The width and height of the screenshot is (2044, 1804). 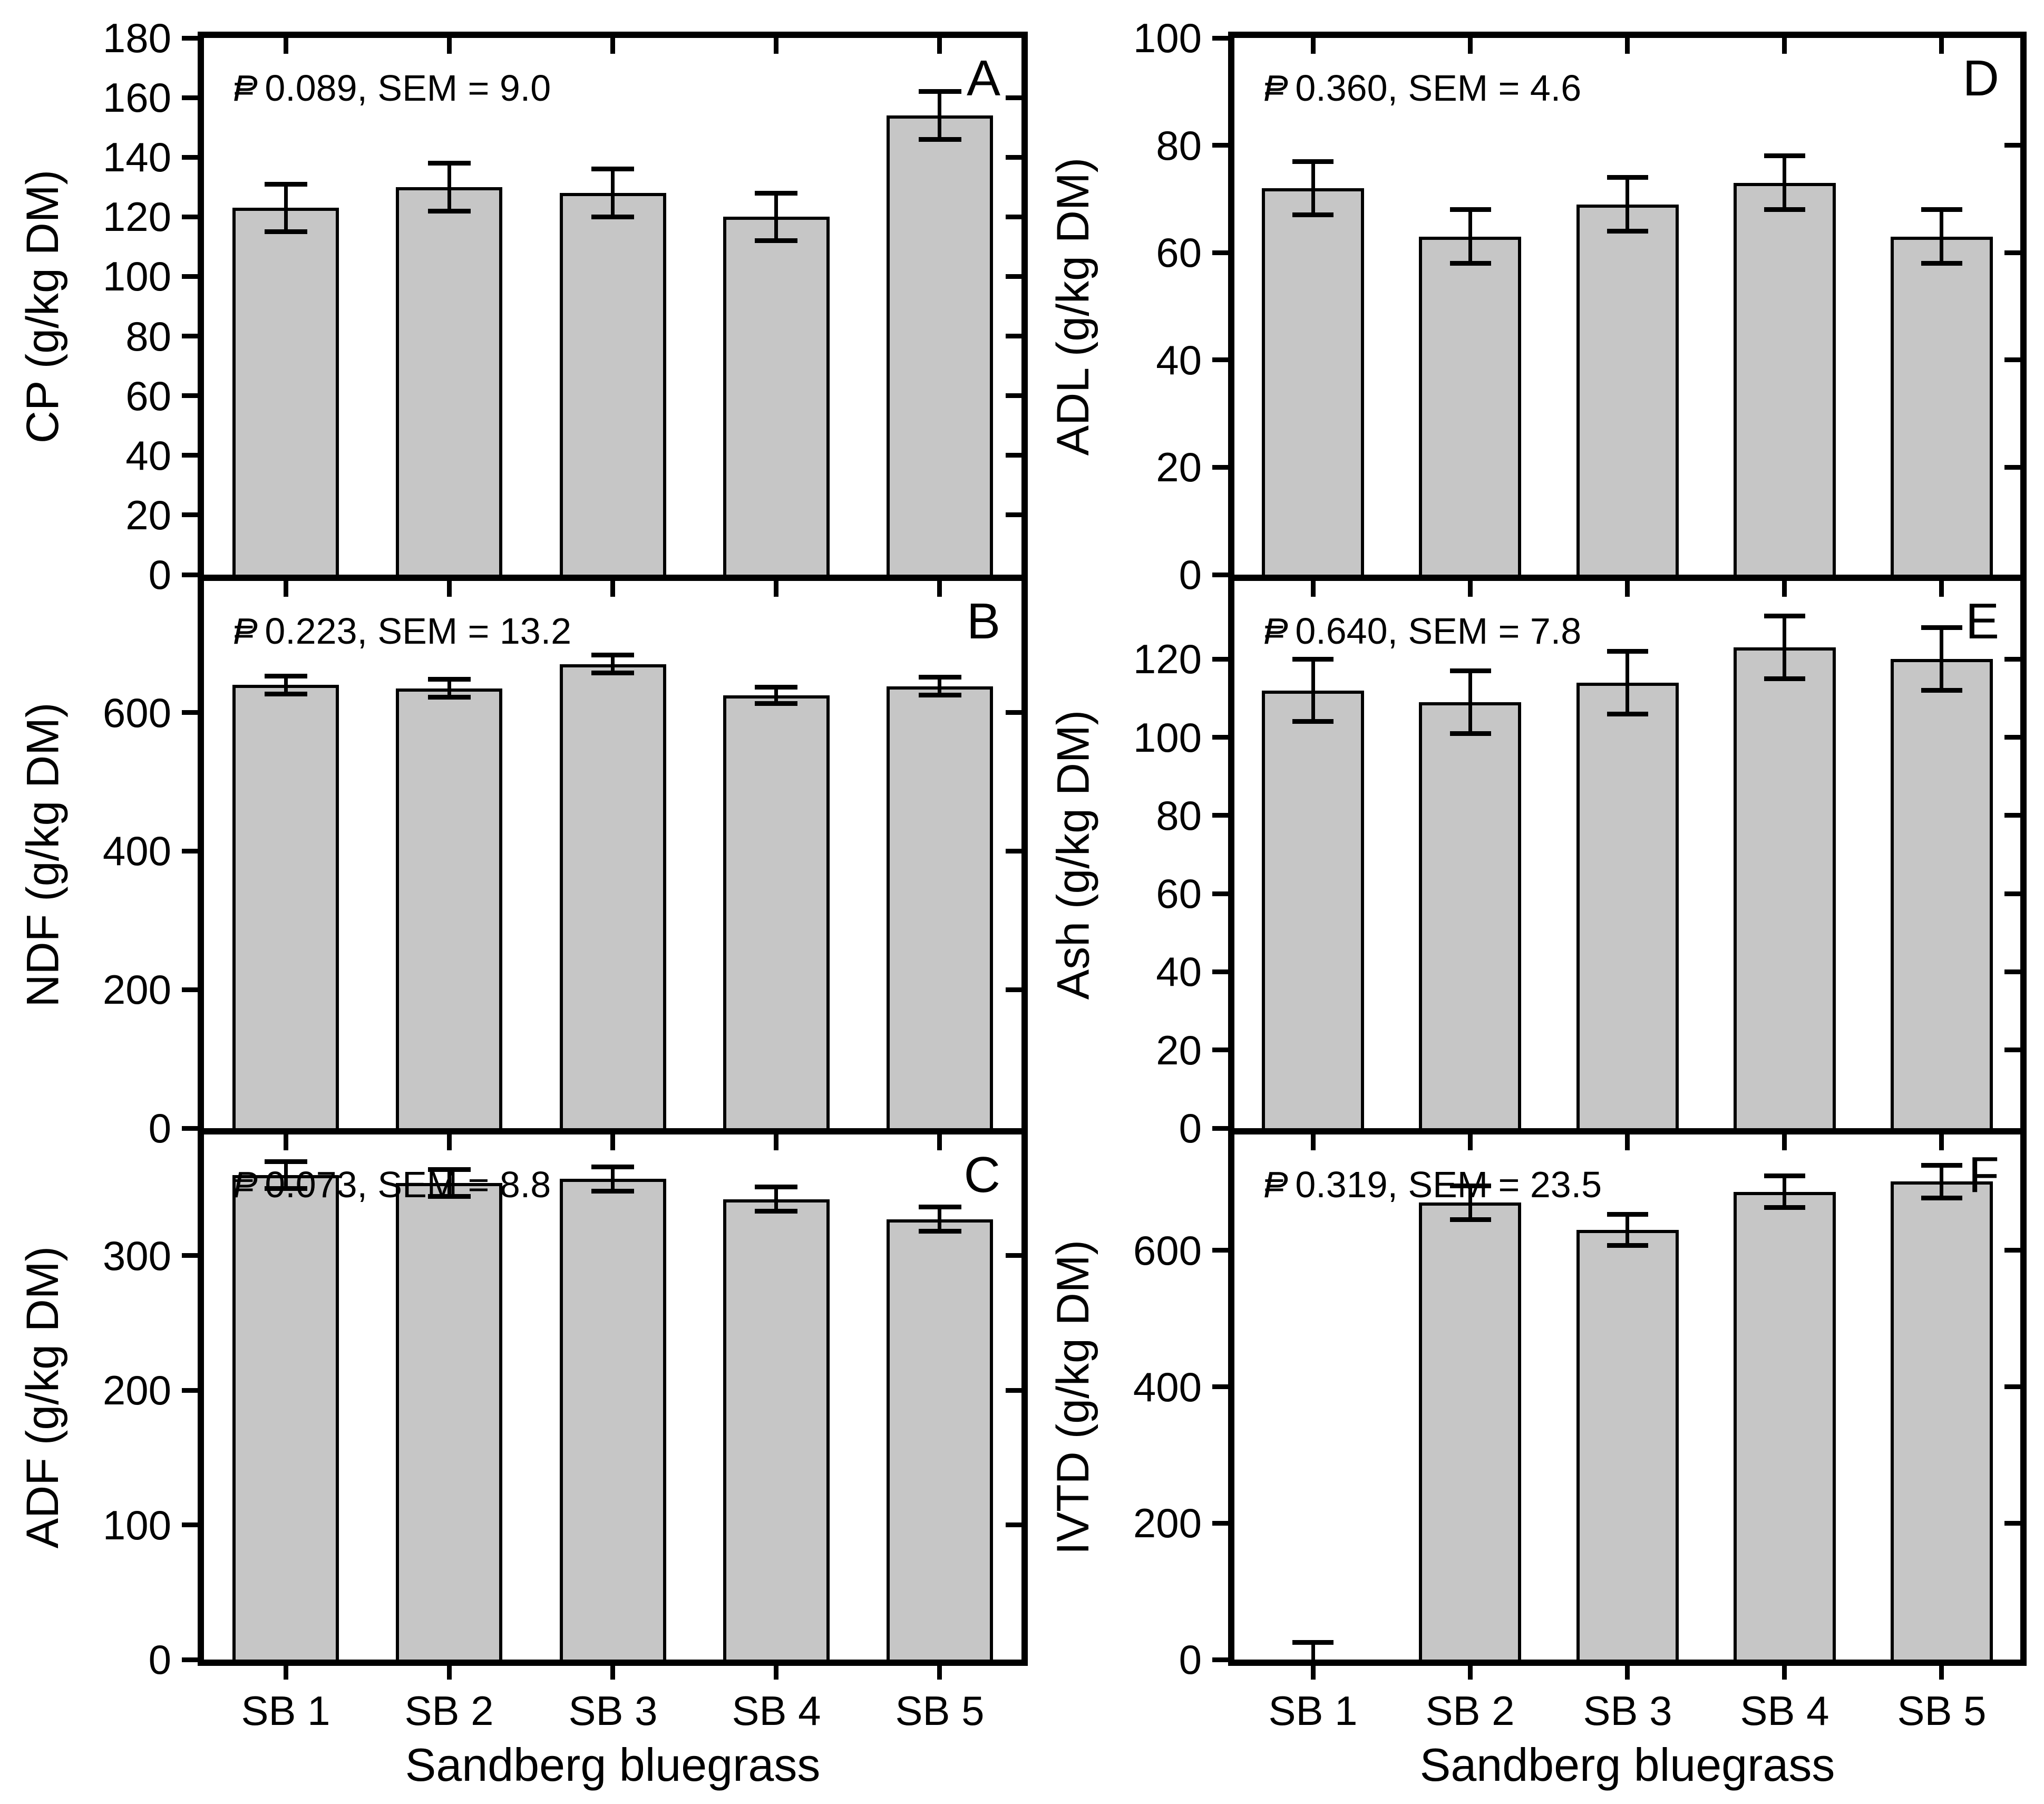 I want to click on error-bar-cap-top-b-sb3, so click(x=613, y=655).